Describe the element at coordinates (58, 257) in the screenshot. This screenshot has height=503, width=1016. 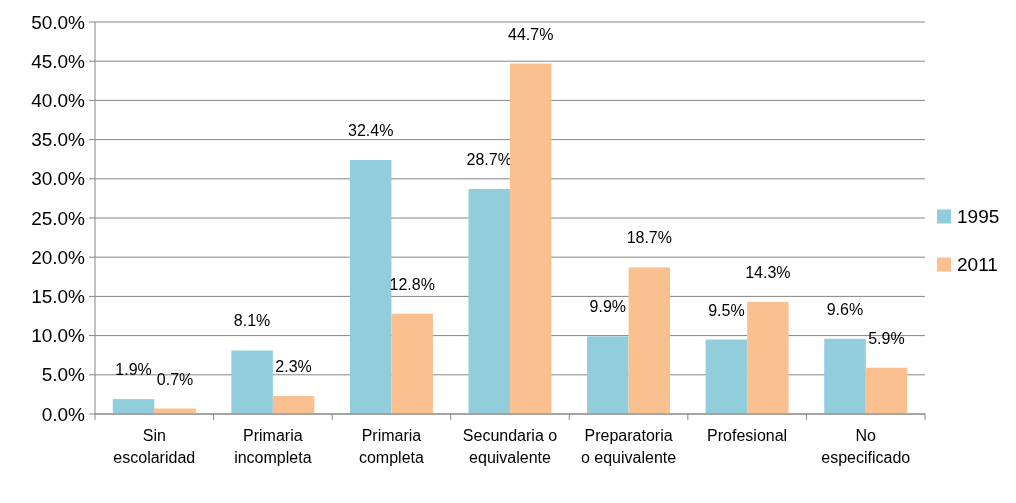
I see `y-tick-label: 20.0%` at that location.